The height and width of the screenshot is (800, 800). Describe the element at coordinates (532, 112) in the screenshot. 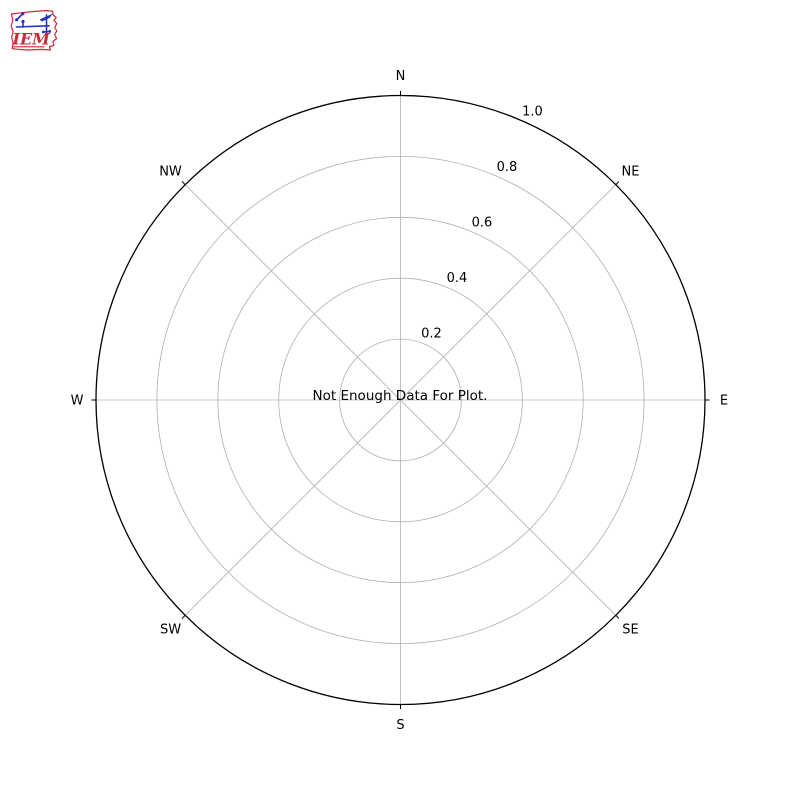

I see `radial-label-1.0: 1.0` at that location.